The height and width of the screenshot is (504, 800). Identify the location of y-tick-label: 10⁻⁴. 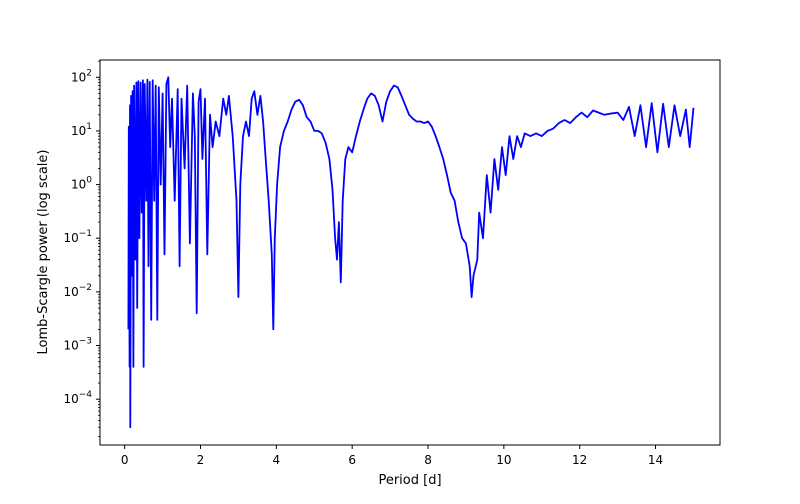
(77, 398).